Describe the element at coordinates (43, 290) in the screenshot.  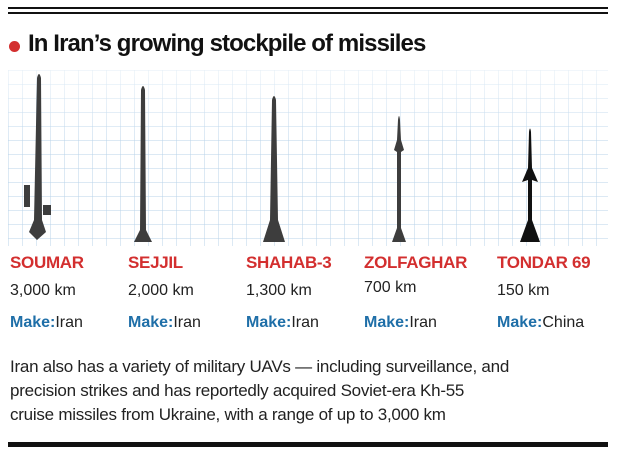
I see `missile-range: 3,000 km` at that location.